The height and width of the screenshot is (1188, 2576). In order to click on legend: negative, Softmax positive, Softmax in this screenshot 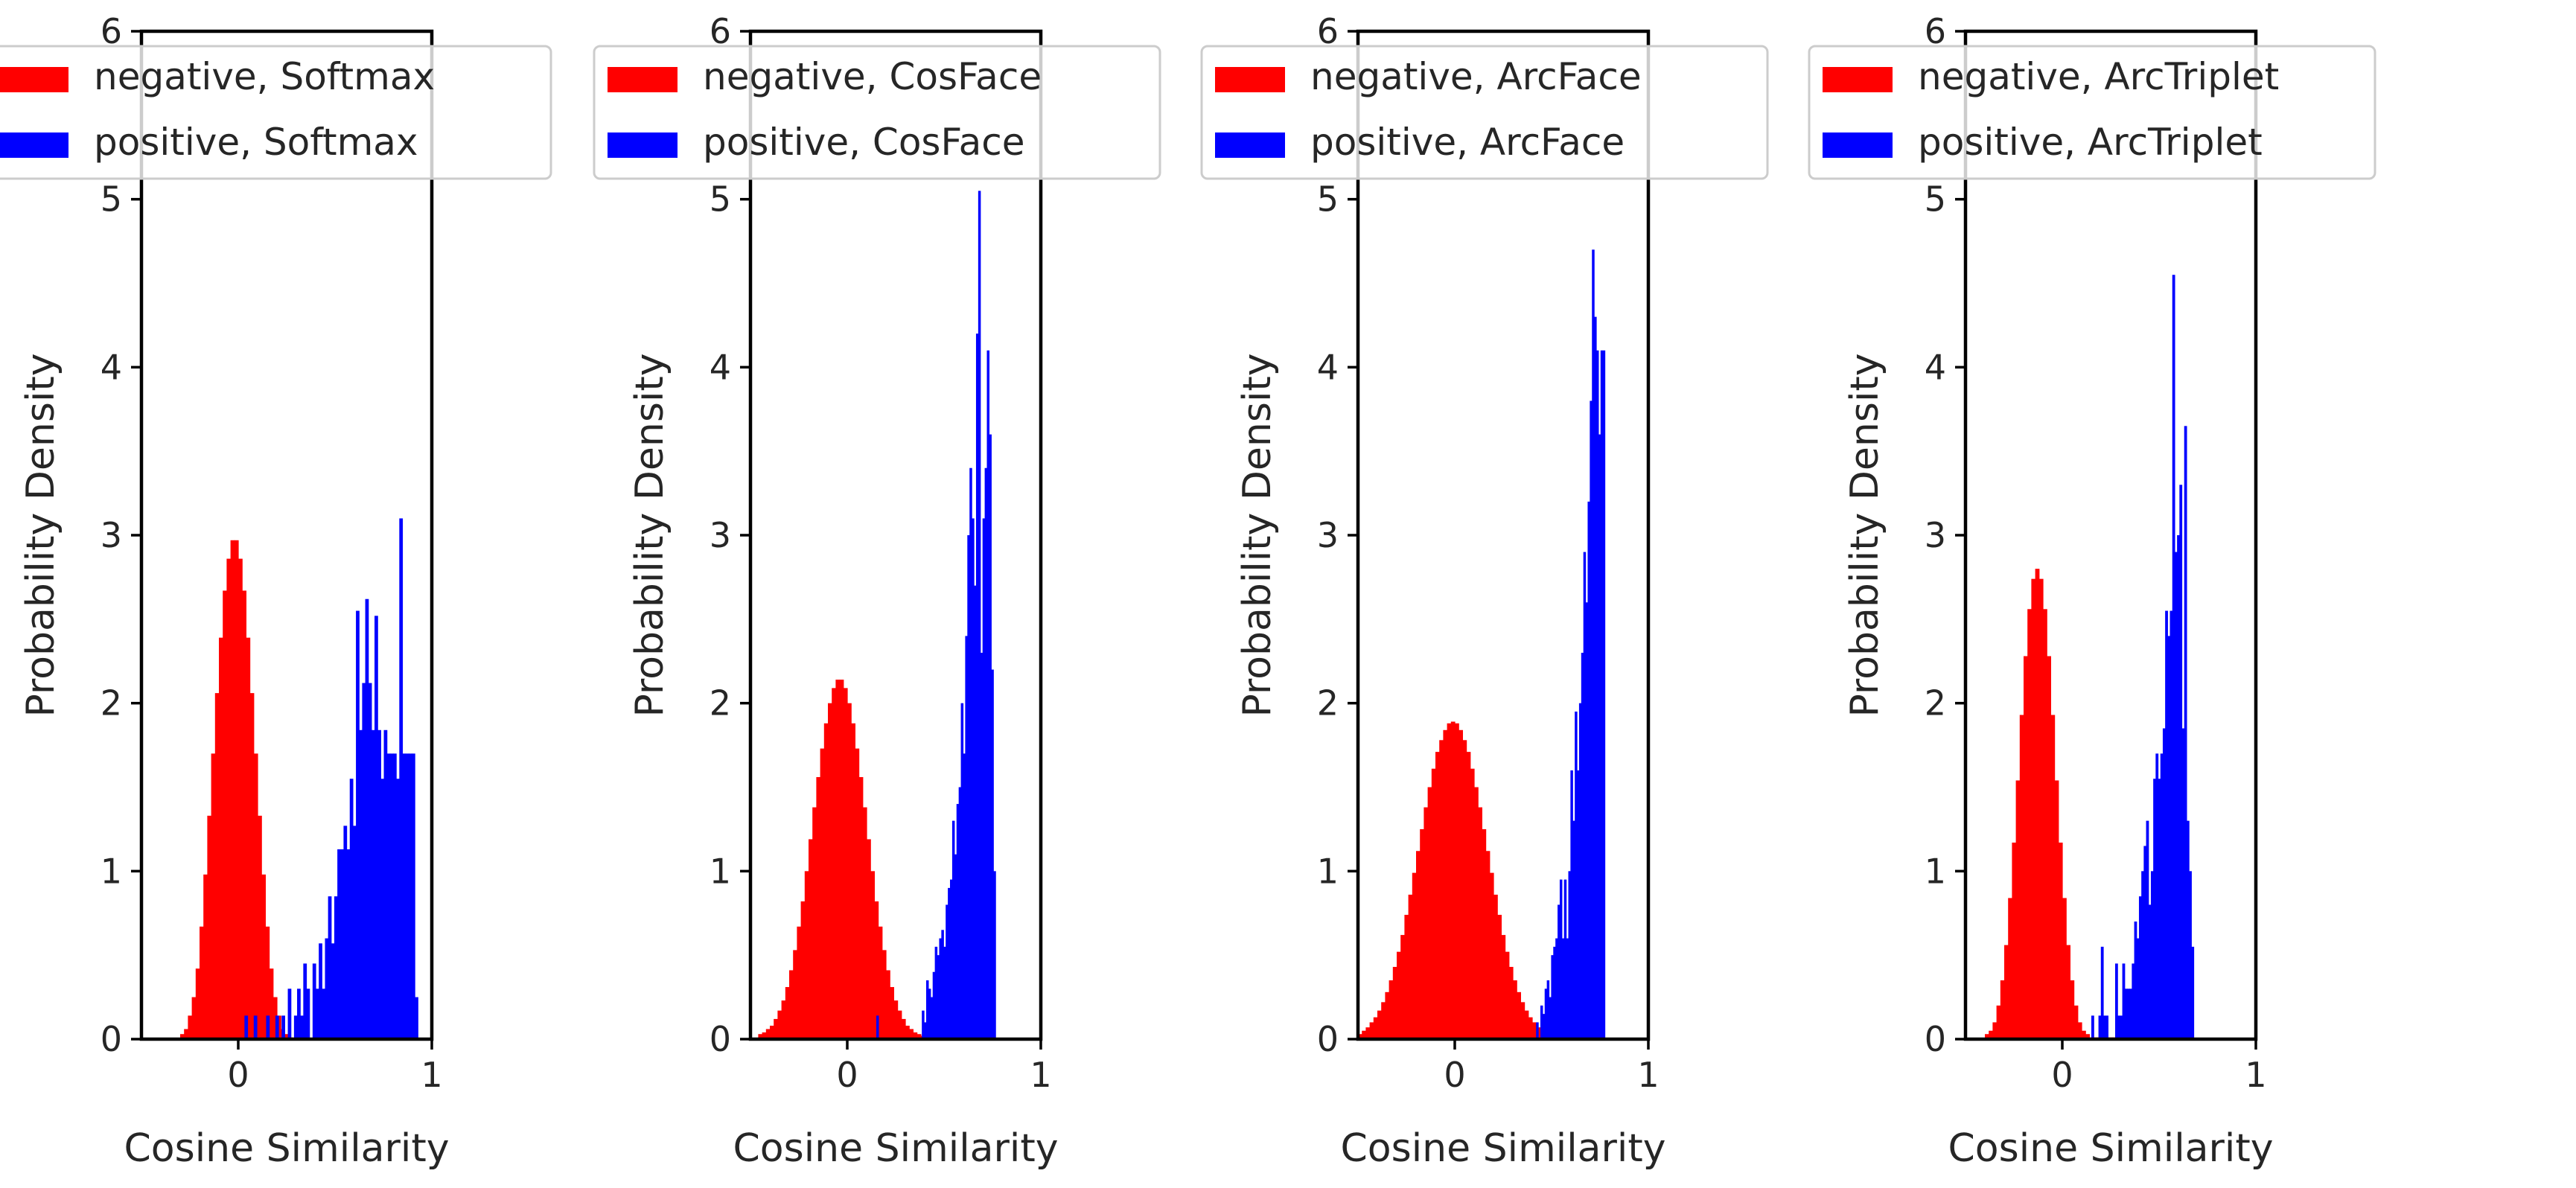, I will do `click(276, 112)`.